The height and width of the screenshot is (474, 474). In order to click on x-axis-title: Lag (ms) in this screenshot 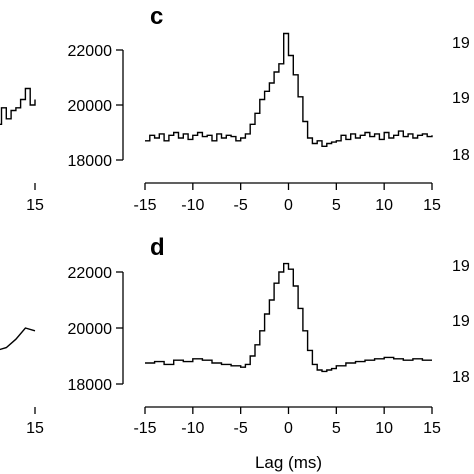, I will do `click(288, 462)`.